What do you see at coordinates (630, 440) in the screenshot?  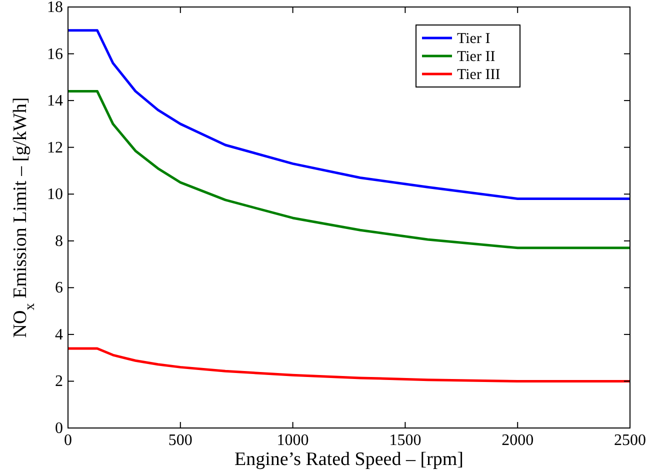 I see `x-tick-label: 2500` at bounding box center [630, 440].